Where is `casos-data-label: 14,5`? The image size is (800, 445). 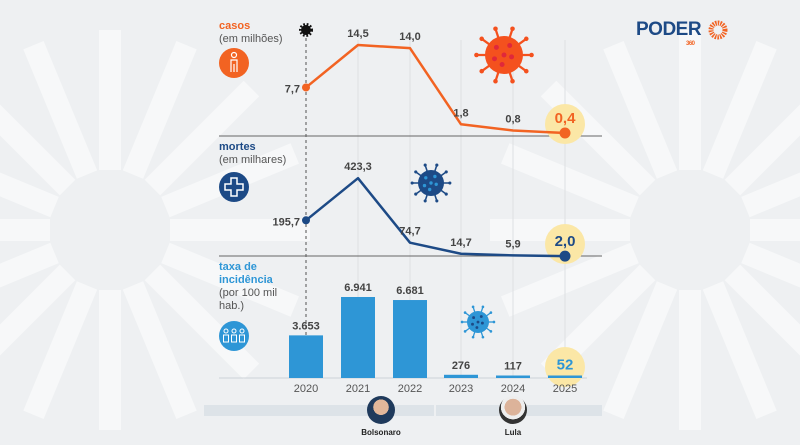
casos-data-label: 14,5 is located at coordinates (357, 34).